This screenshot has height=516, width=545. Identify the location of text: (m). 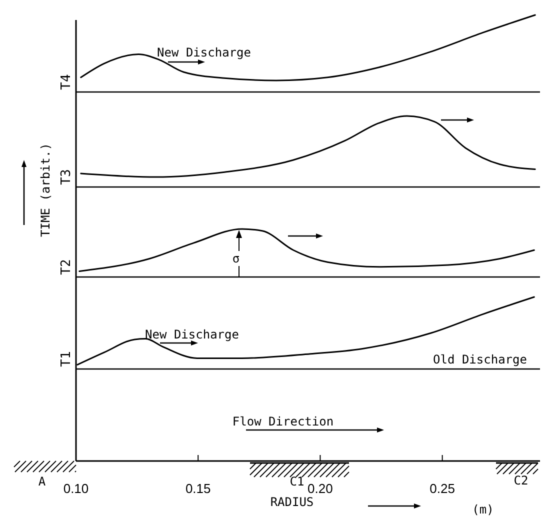
(483, 509).